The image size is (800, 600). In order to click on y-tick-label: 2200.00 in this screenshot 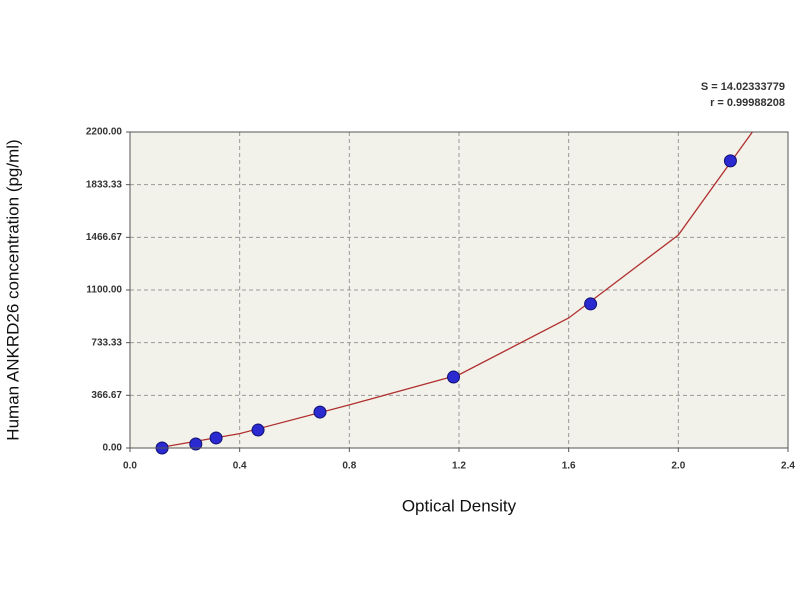, I will do `click(104, 132)`.